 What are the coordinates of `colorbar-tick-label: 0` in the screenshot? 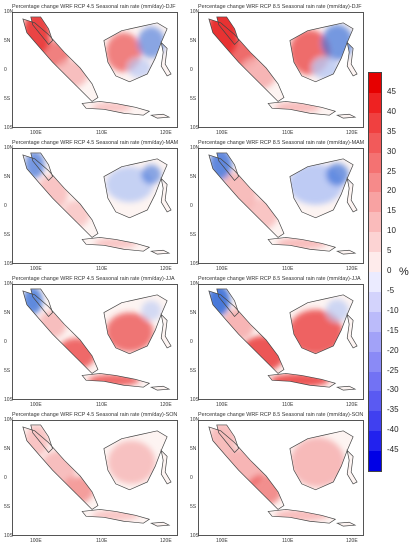 It's located at (389, 270).